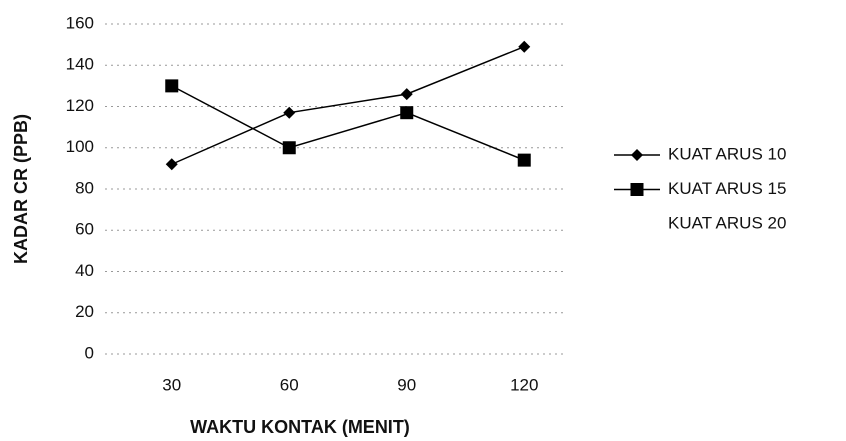  What do you see at coordinates (84, 270) in the screenshot?
I see `y-tick-label: 40` at bounding box center [84, 270].